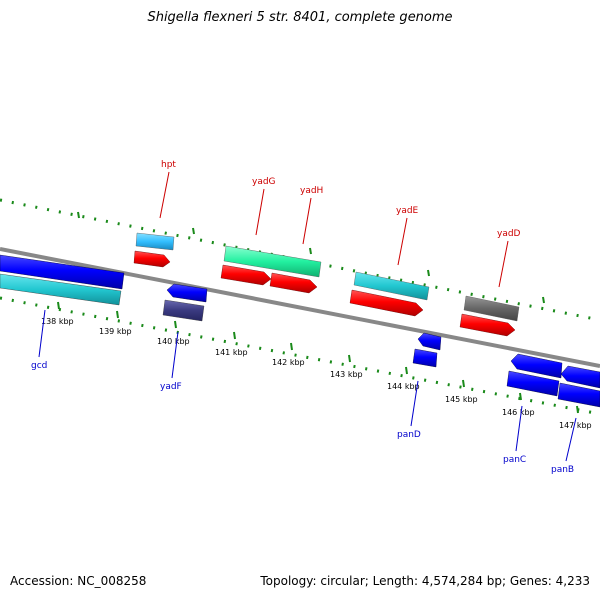 The height and width of the screenshot is (600, 600). I want to click on scale-label: 146 kbp, so click(518, 412).